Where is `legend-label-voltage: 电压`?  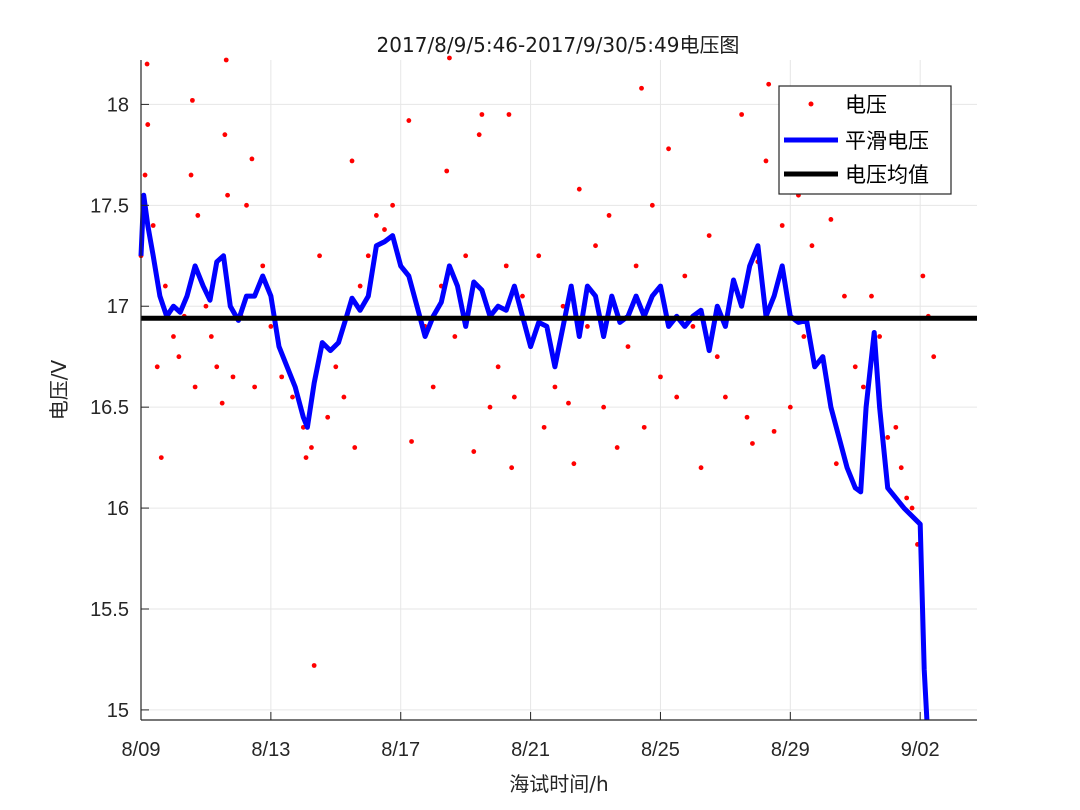
legend-label-voltage: 电压 is located at coordinates (866, 105).